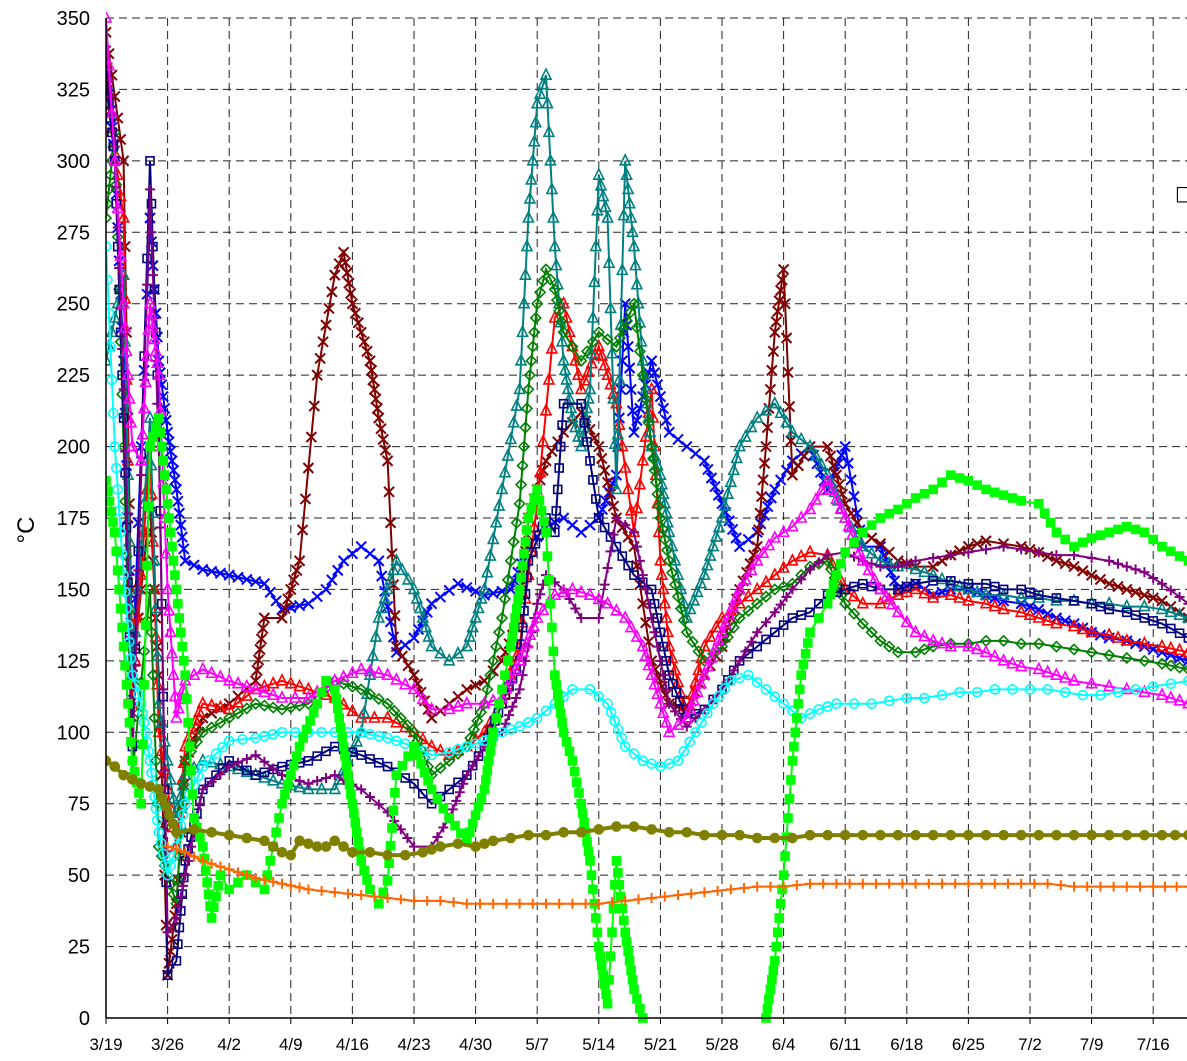 This screenshot has height=1061, width=1187. I want to click on y-tick-label: 325, so click(73, 90).